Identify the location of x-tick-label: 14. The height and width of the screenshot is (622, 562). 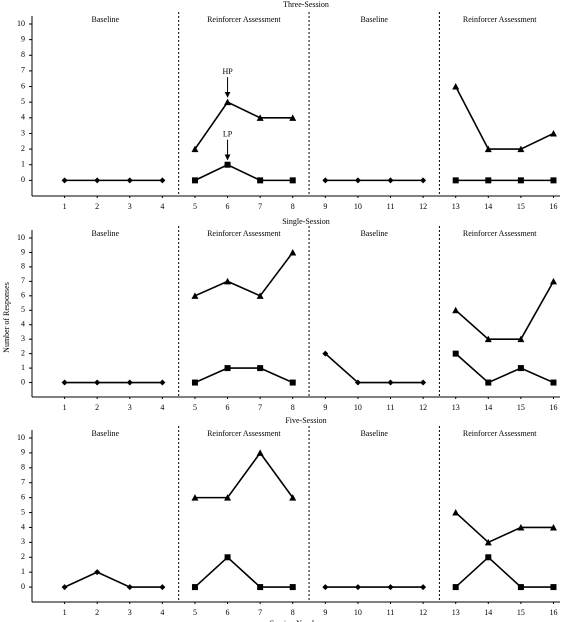
(488, 407).